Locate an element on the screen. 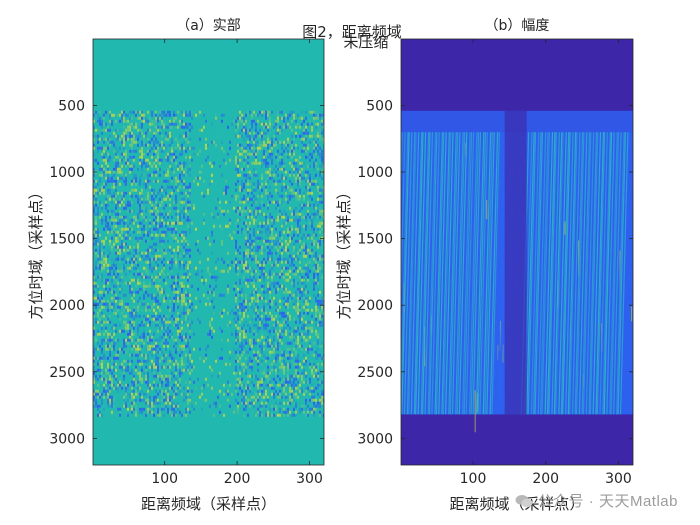 The width and height of the screenshot is (700, 525). panel-title: （b）幅度 is located at coordinates (517, 26).